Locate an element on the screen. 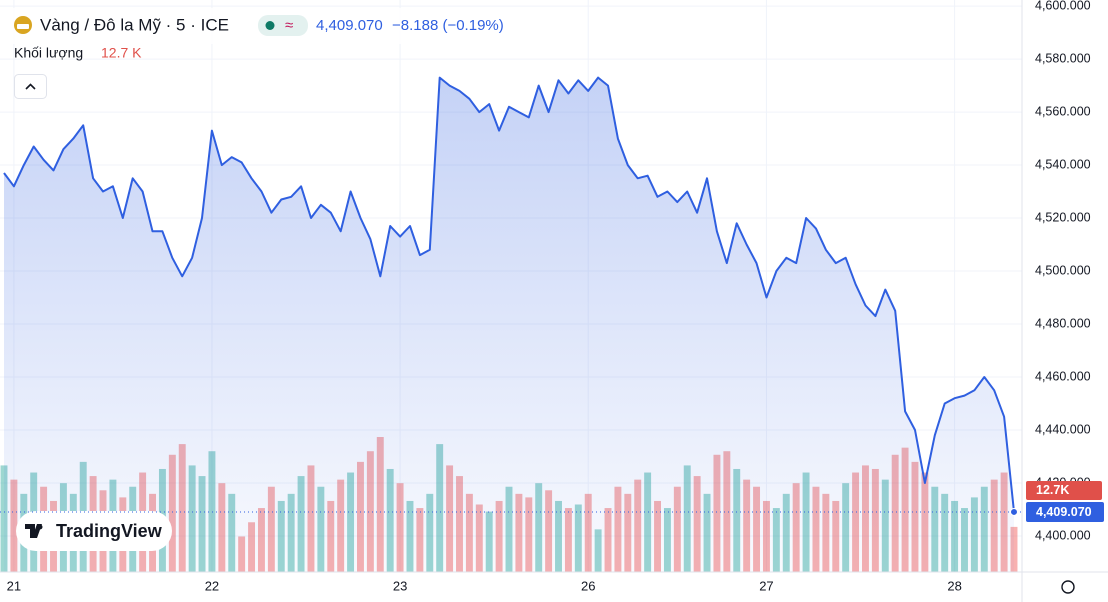 The image size is (1108, 602). y-tick-label: 4,480.000 is located at coordinates (1063, 323).